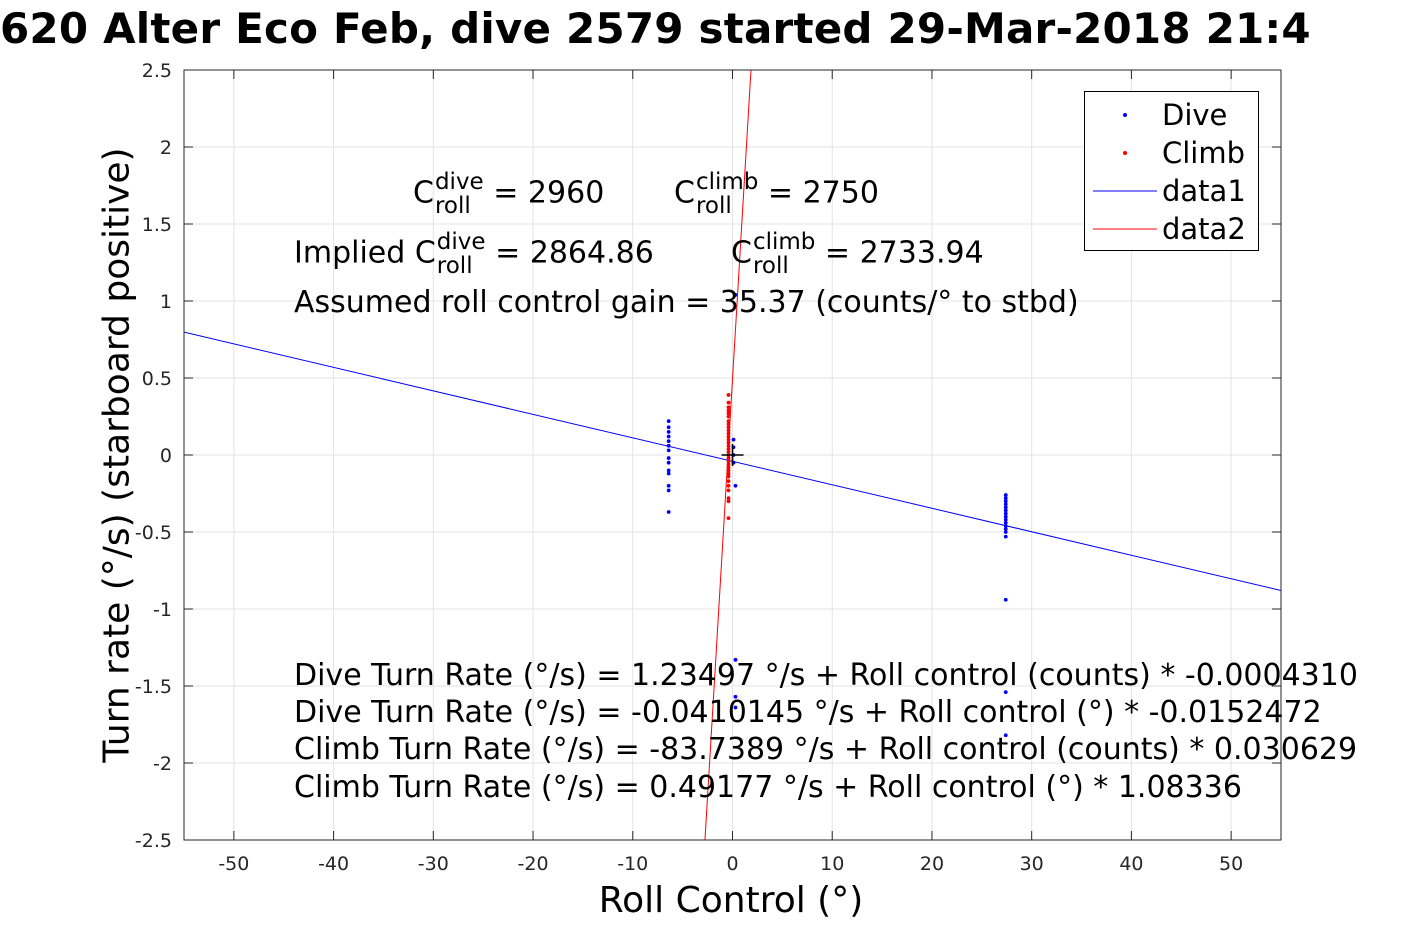  What do you see at coordinates (837, 515) in the screenshot?
I see `data-points` at bounding box center [837, 515].